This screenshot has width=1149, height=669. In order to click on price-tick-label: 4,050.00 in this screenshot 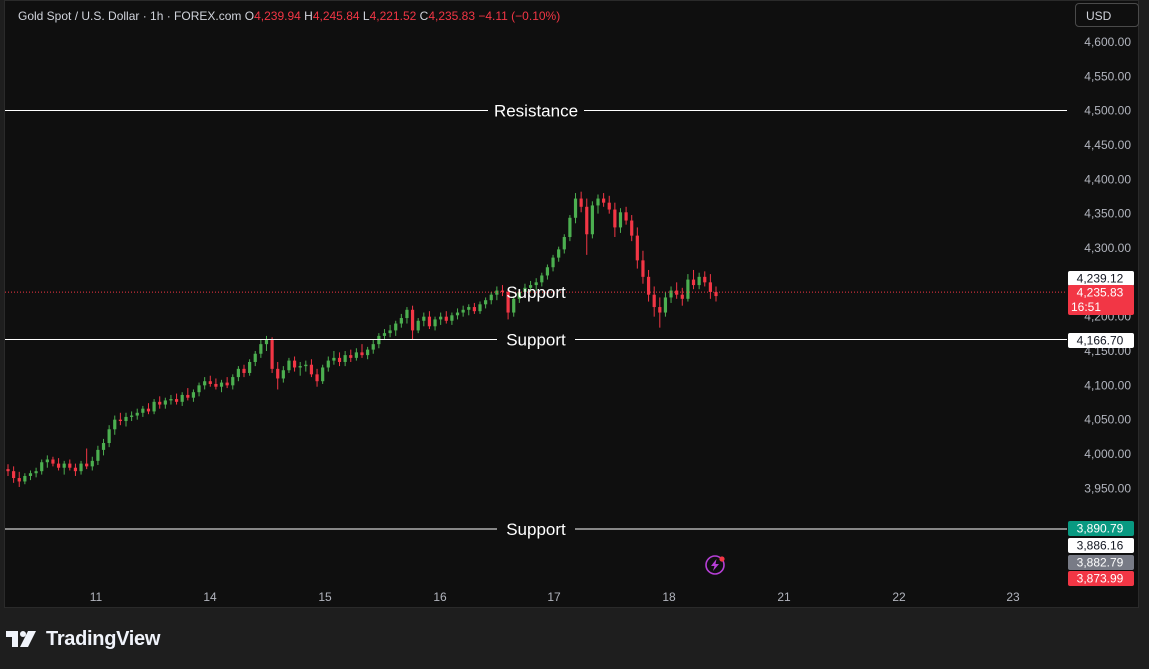, I will do `click(1107, 420)`.